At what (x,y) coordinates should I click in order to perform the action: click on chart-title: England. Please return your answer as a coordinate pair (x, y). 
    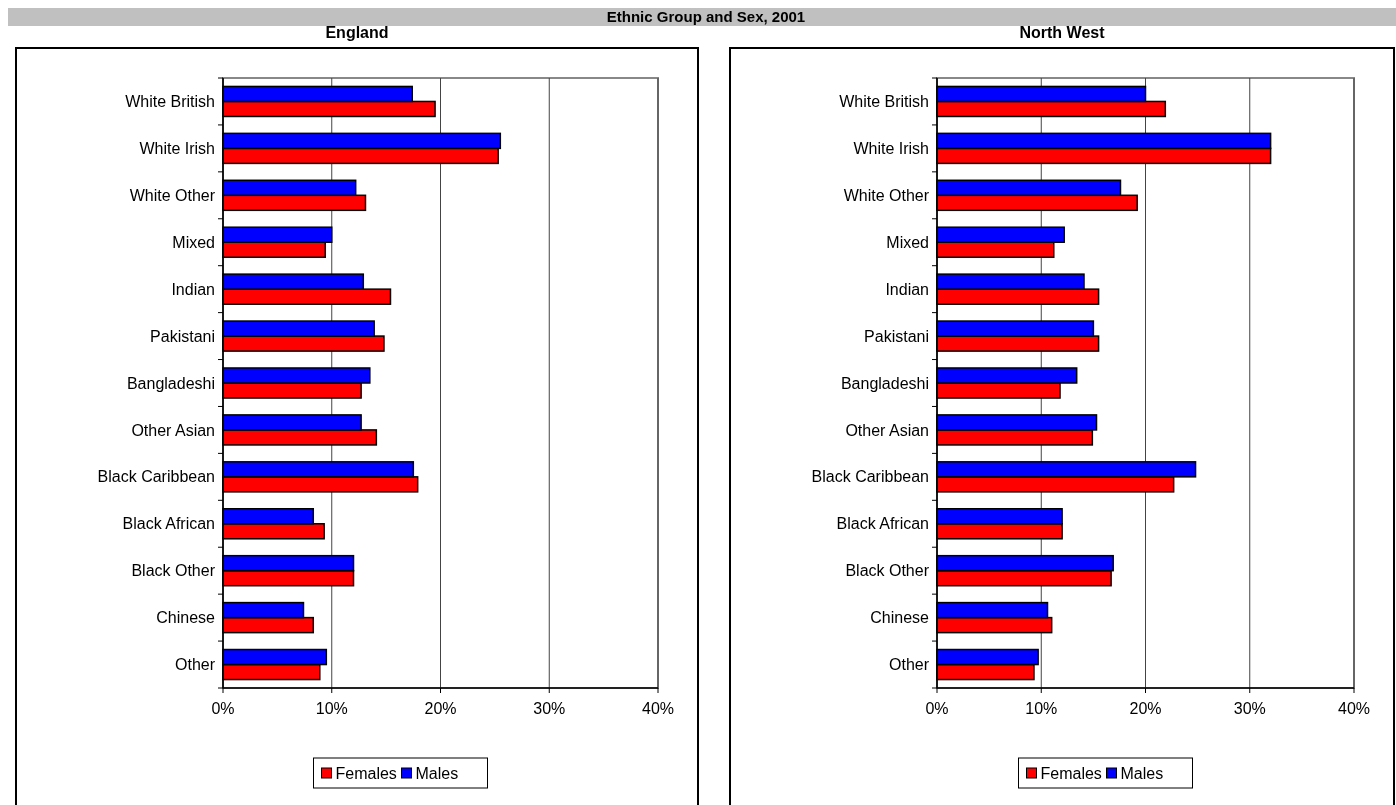
    Looking at the image, I should click on (357, 32).